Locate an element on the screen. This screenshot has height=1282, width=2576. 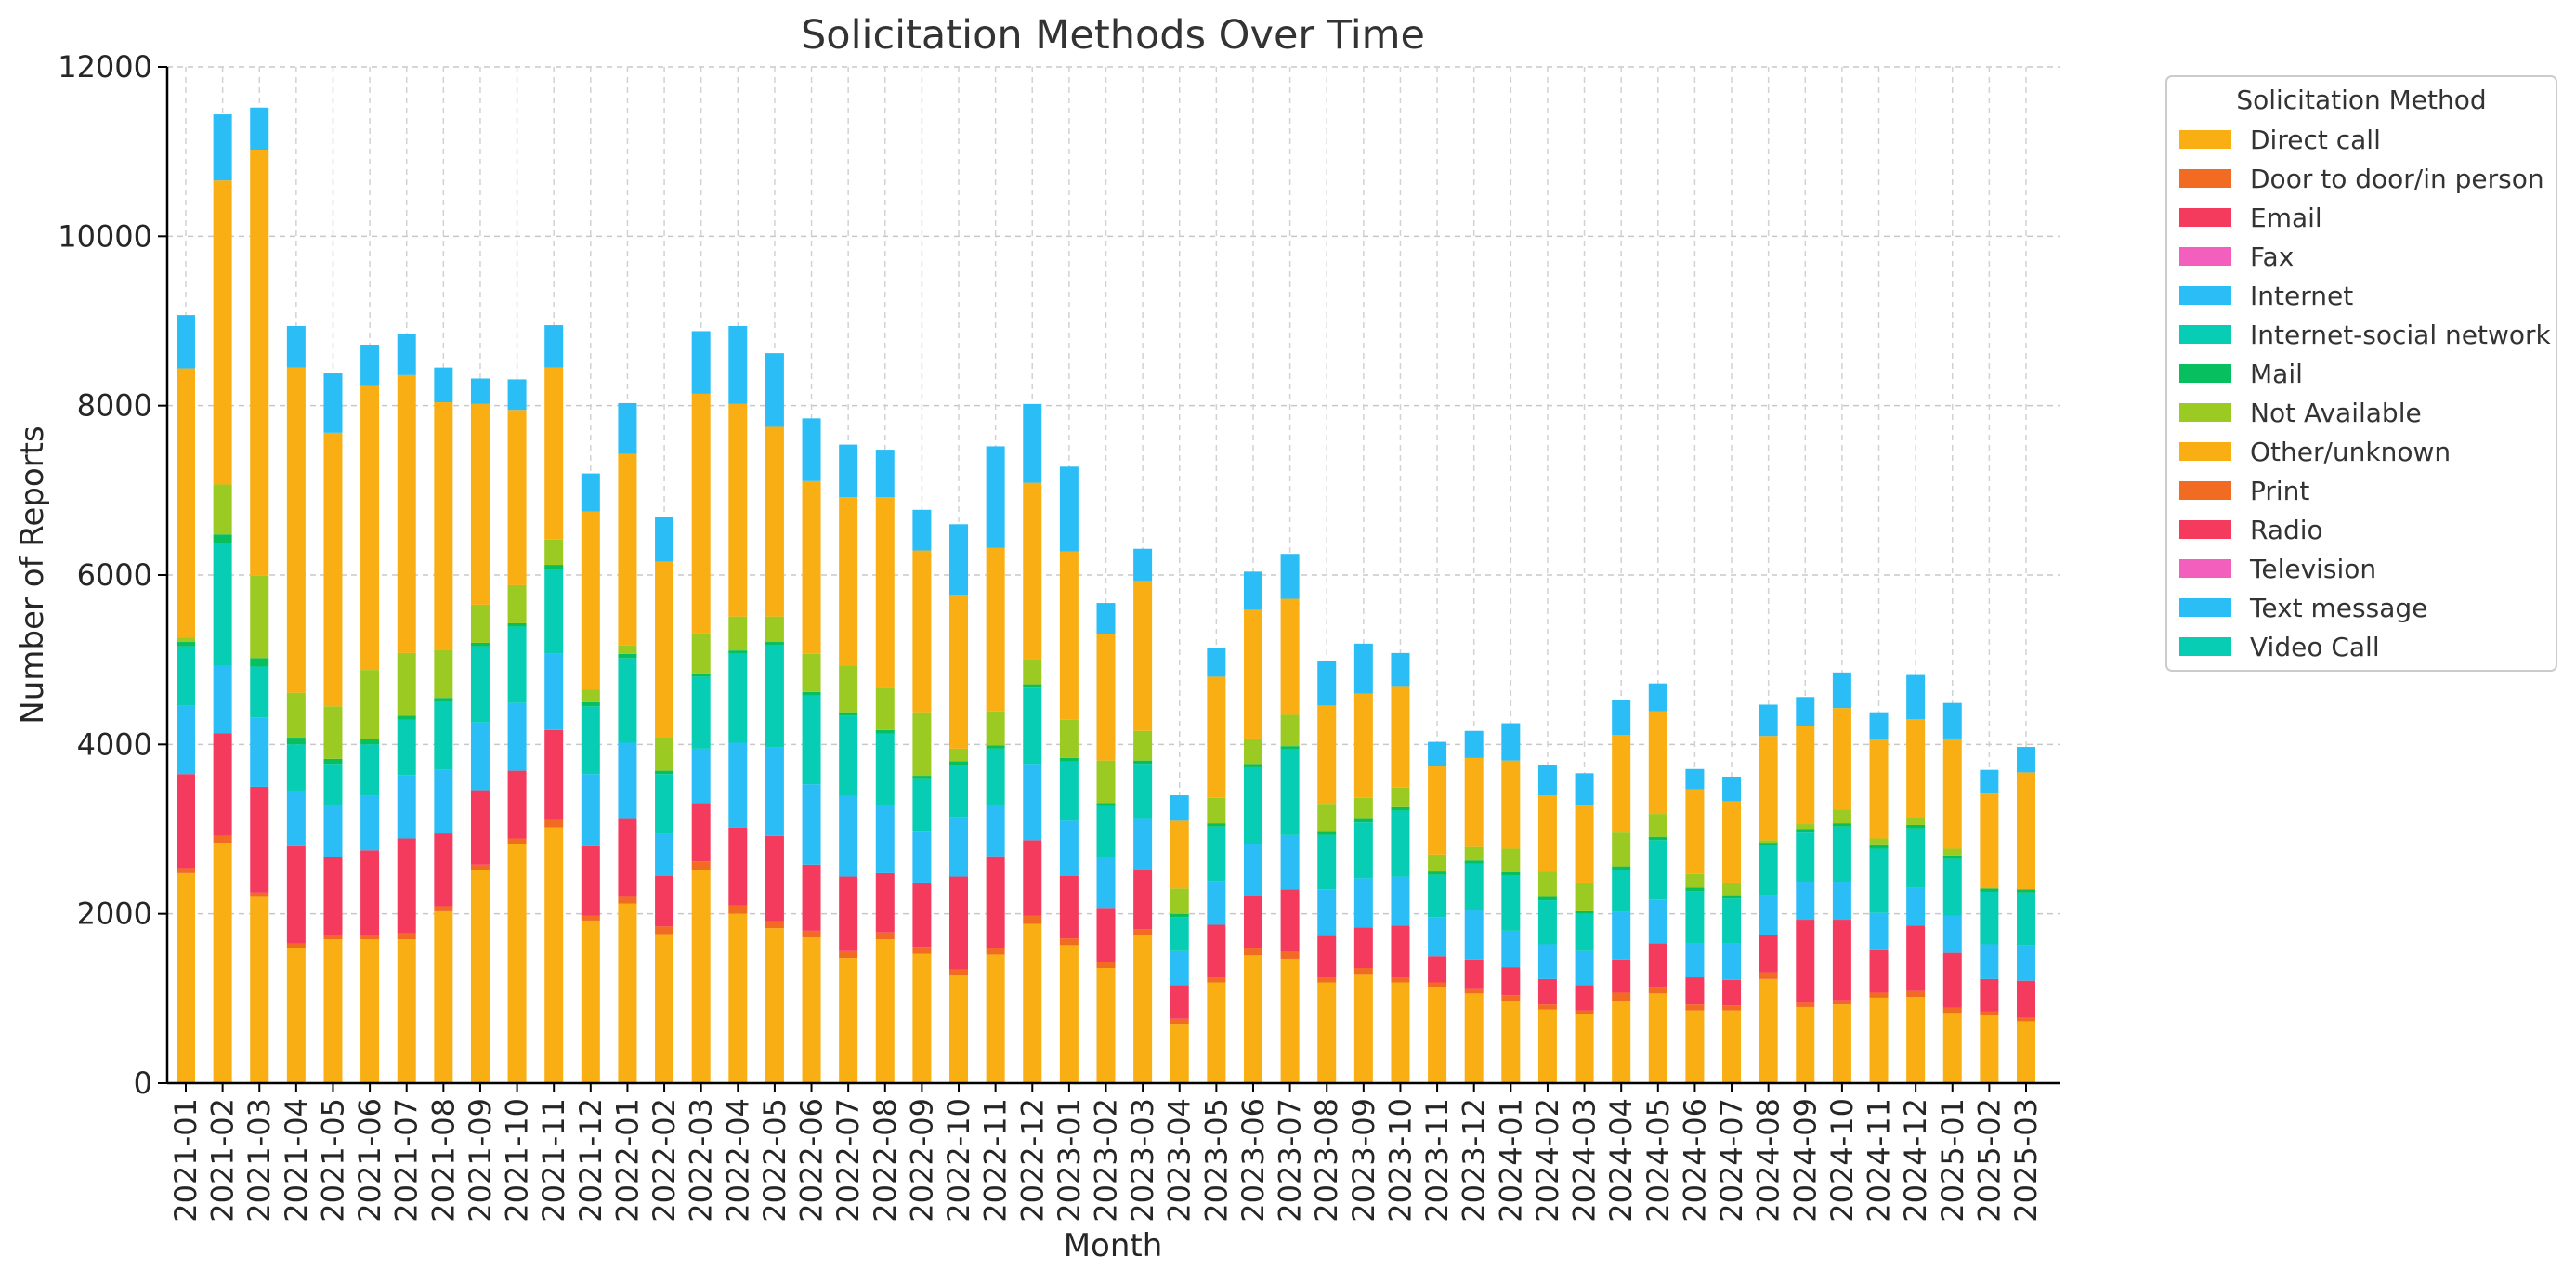
x-tick-label: 2024-10 is located at coordinates (1842, 1160).